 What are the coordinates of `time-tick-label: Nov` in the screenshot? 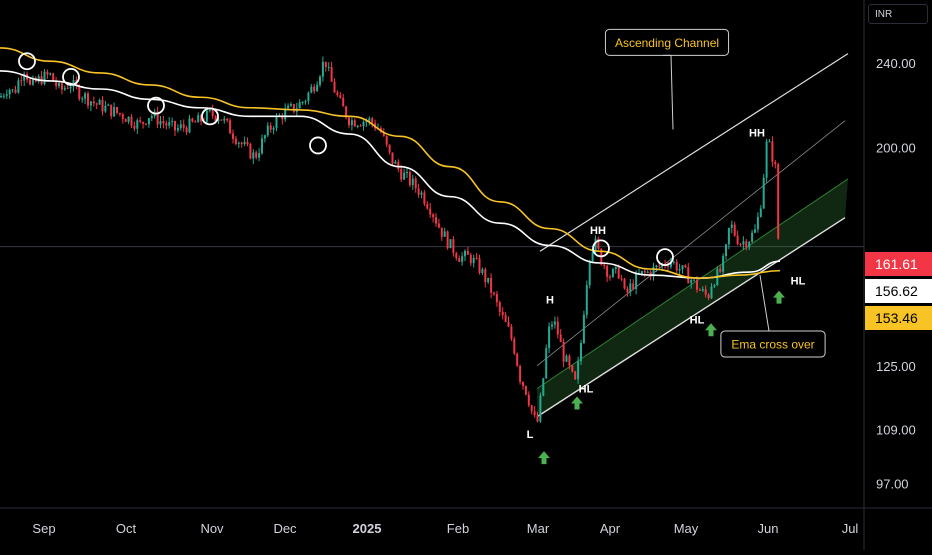 It's located at (212, 528).